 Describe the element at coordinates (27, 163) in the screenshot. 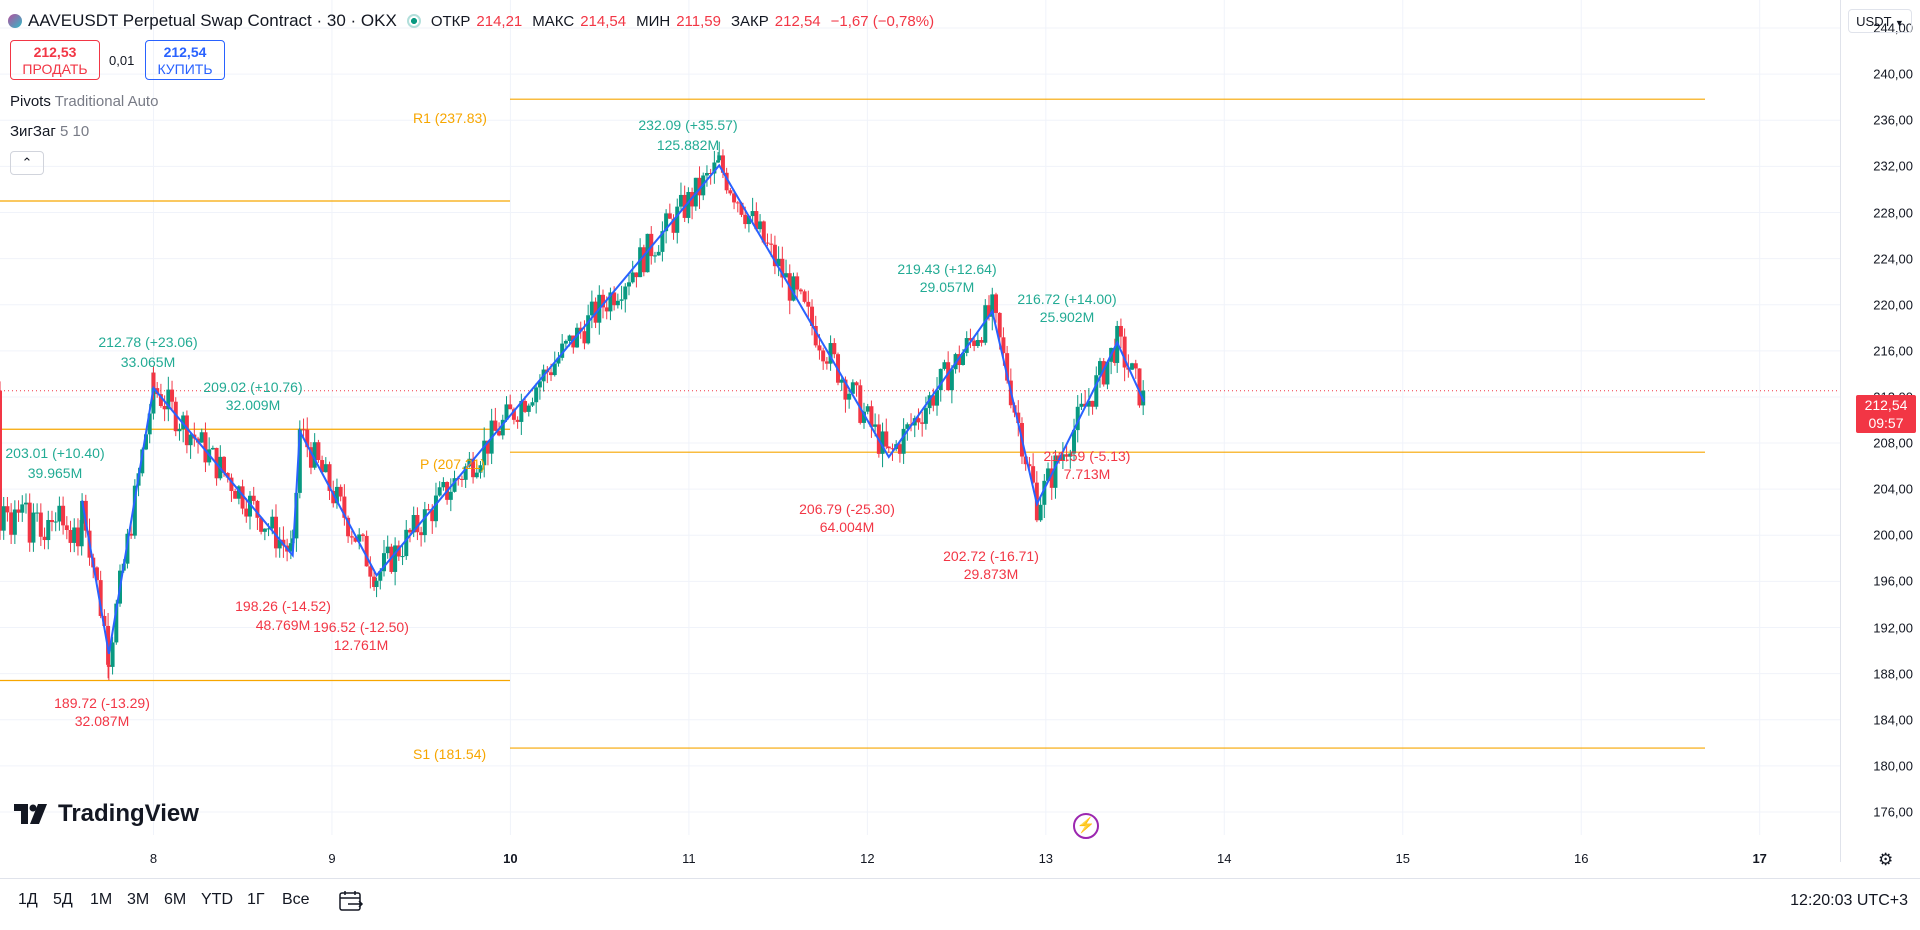

I see `collapse-legend-button: ⌃` at that location.